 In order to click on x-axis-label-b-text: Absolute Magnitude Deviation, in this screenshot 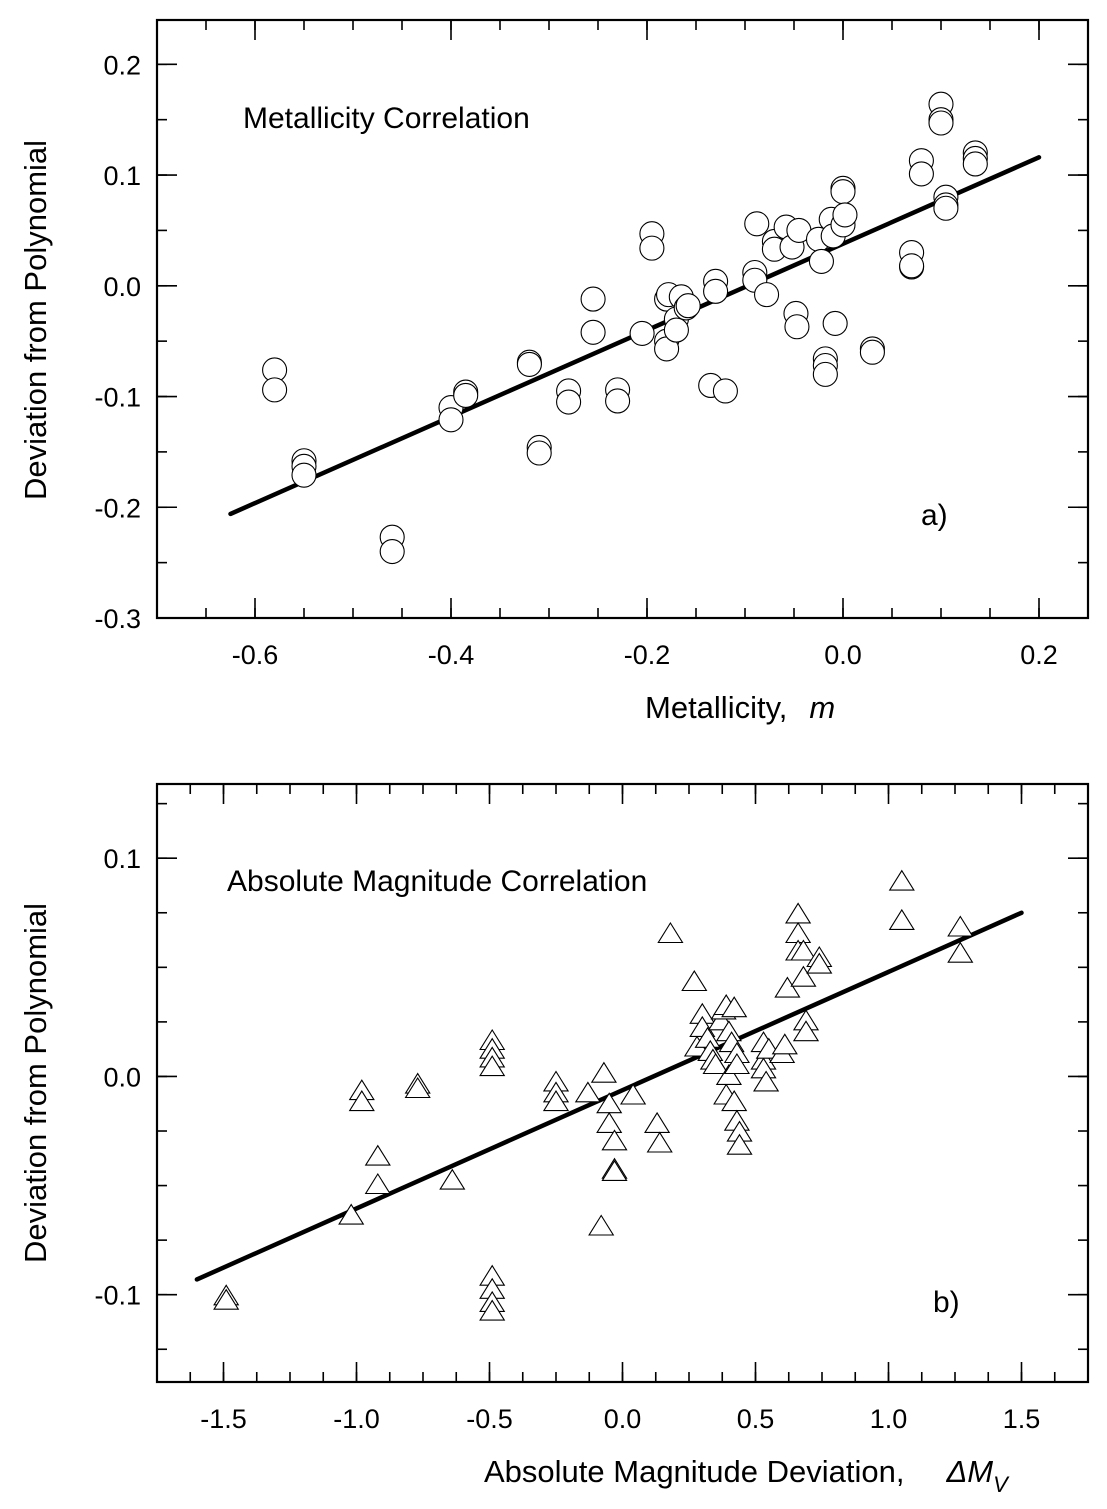, I will do `click(694, 1471)`.